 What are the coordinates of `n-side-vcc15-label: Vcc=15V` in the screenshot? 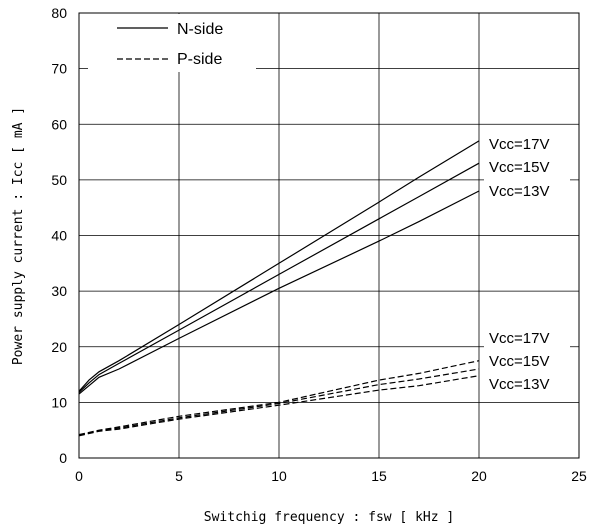 It's located at (519, 167).